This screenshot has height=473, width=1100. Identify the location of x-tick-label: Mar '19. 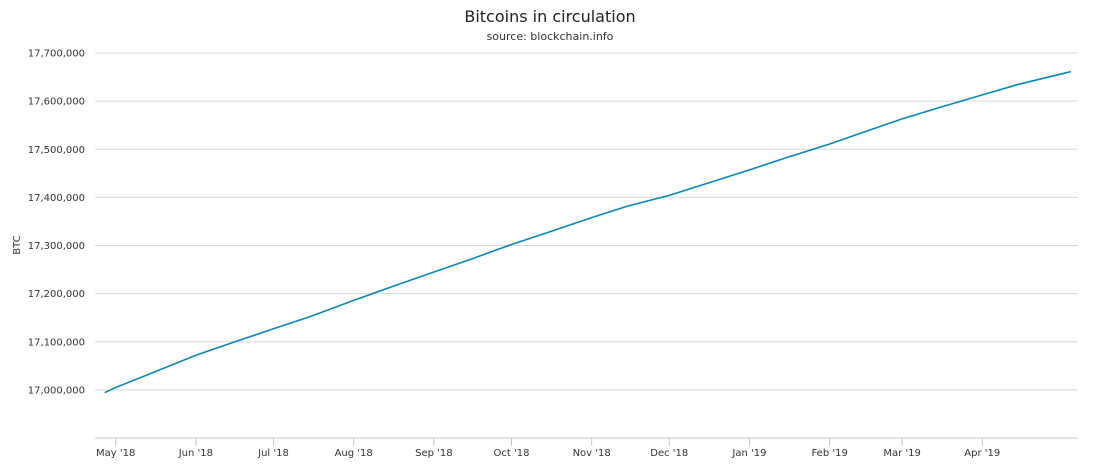
(902, 453).